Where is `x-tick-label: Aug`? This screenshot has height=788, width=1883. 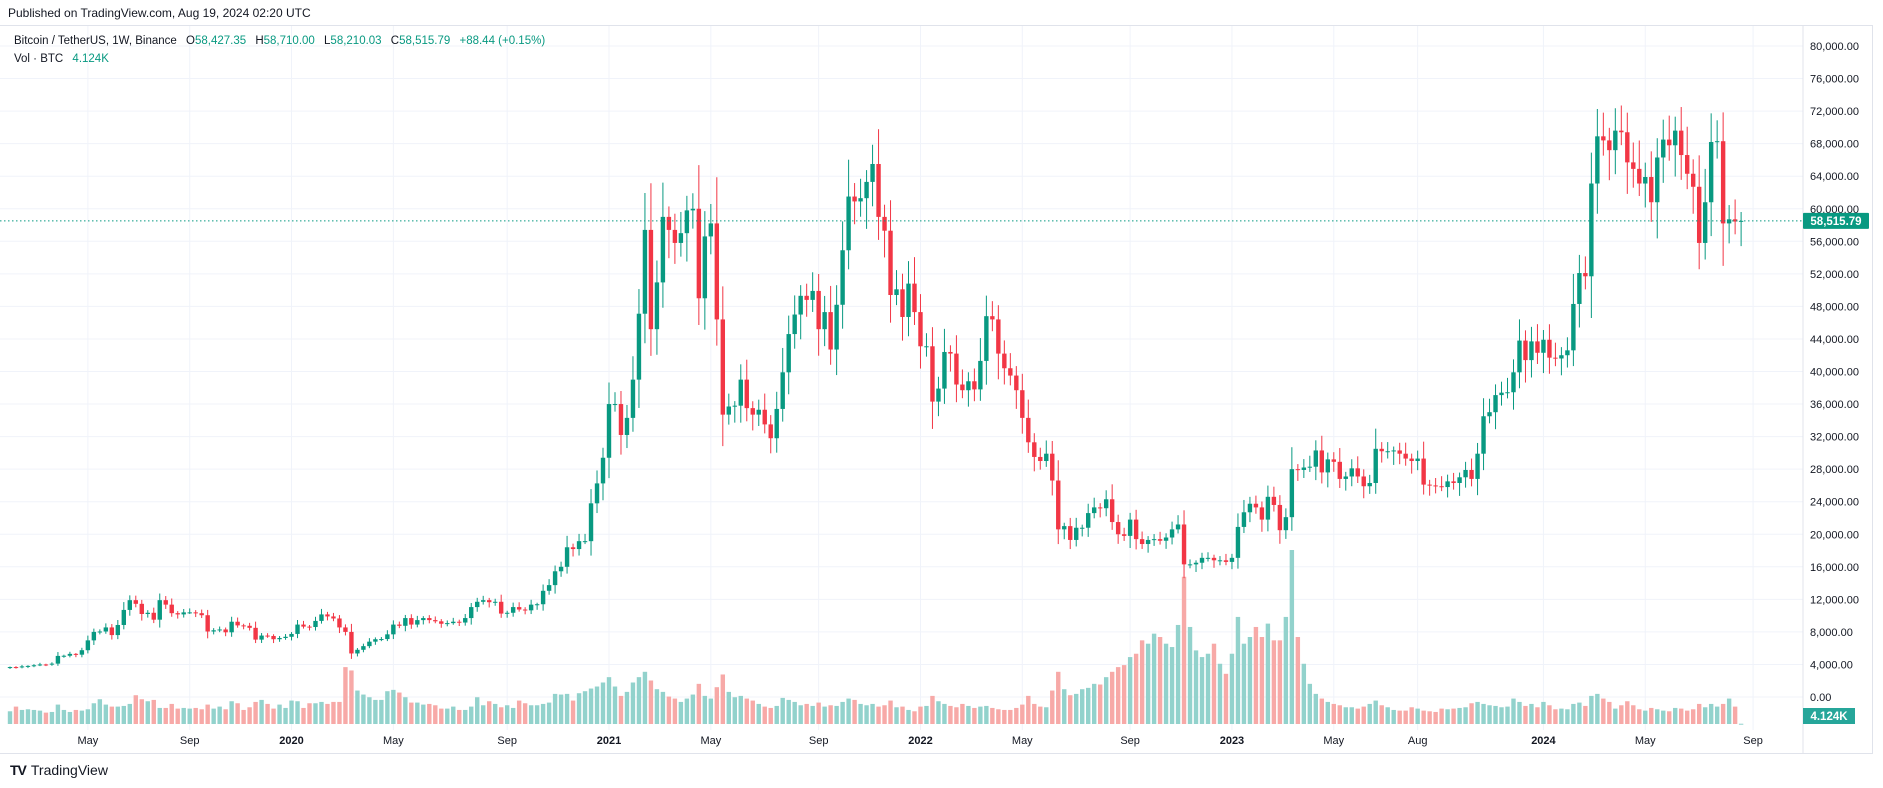
x-tick-label: Aug is located at coordinates (1418, 741).